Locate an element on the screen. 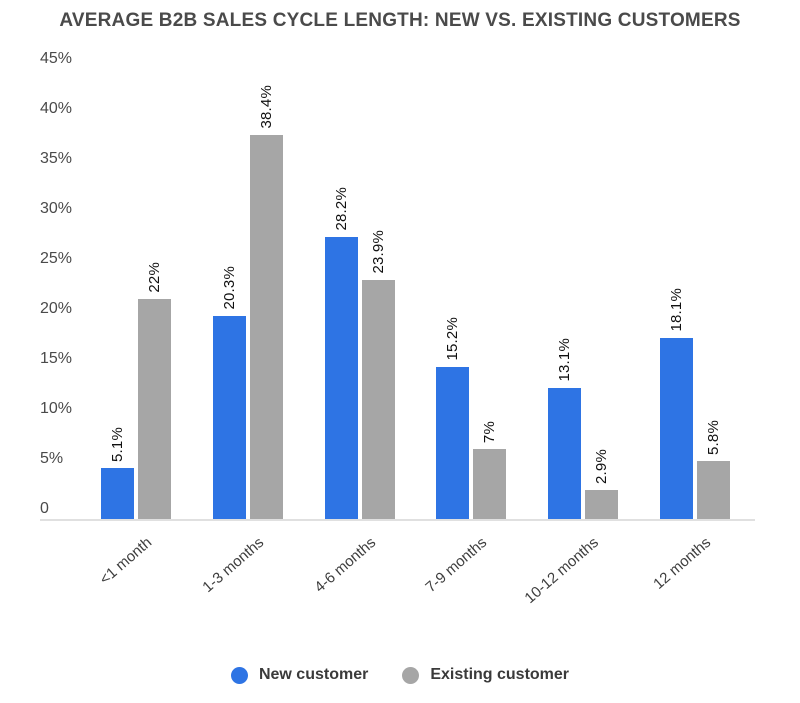 The width and height of the screenshot is (800, 703). x-axis-category-label: 4-6 months is located at coordinates (344, 565).